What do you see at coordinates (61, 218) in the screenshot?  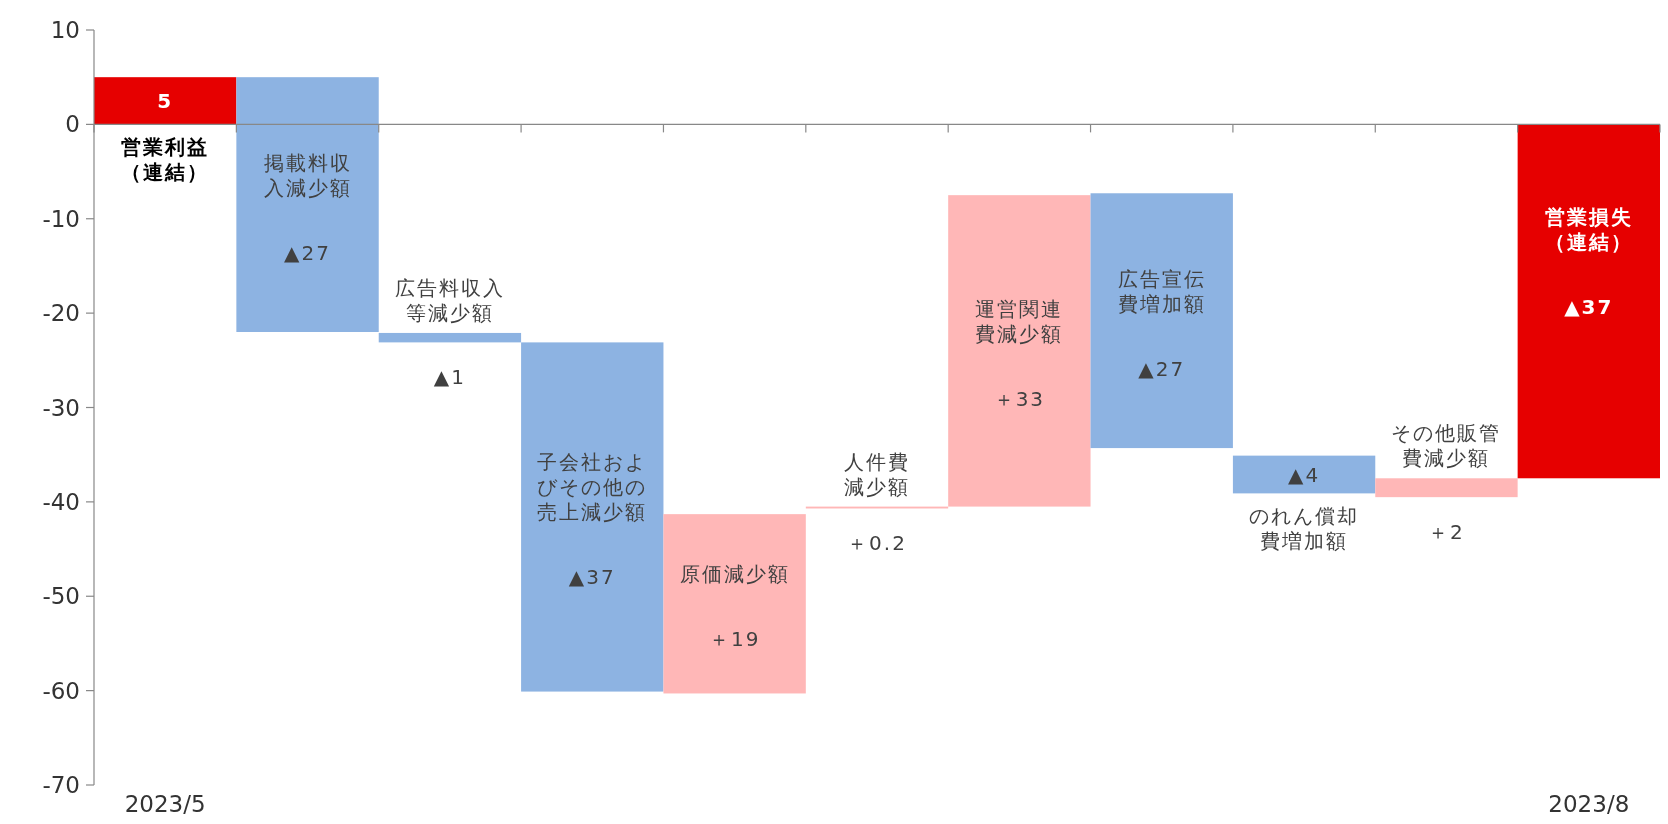 I see `y-tick-label: -10` at bounding box center [61, 218].